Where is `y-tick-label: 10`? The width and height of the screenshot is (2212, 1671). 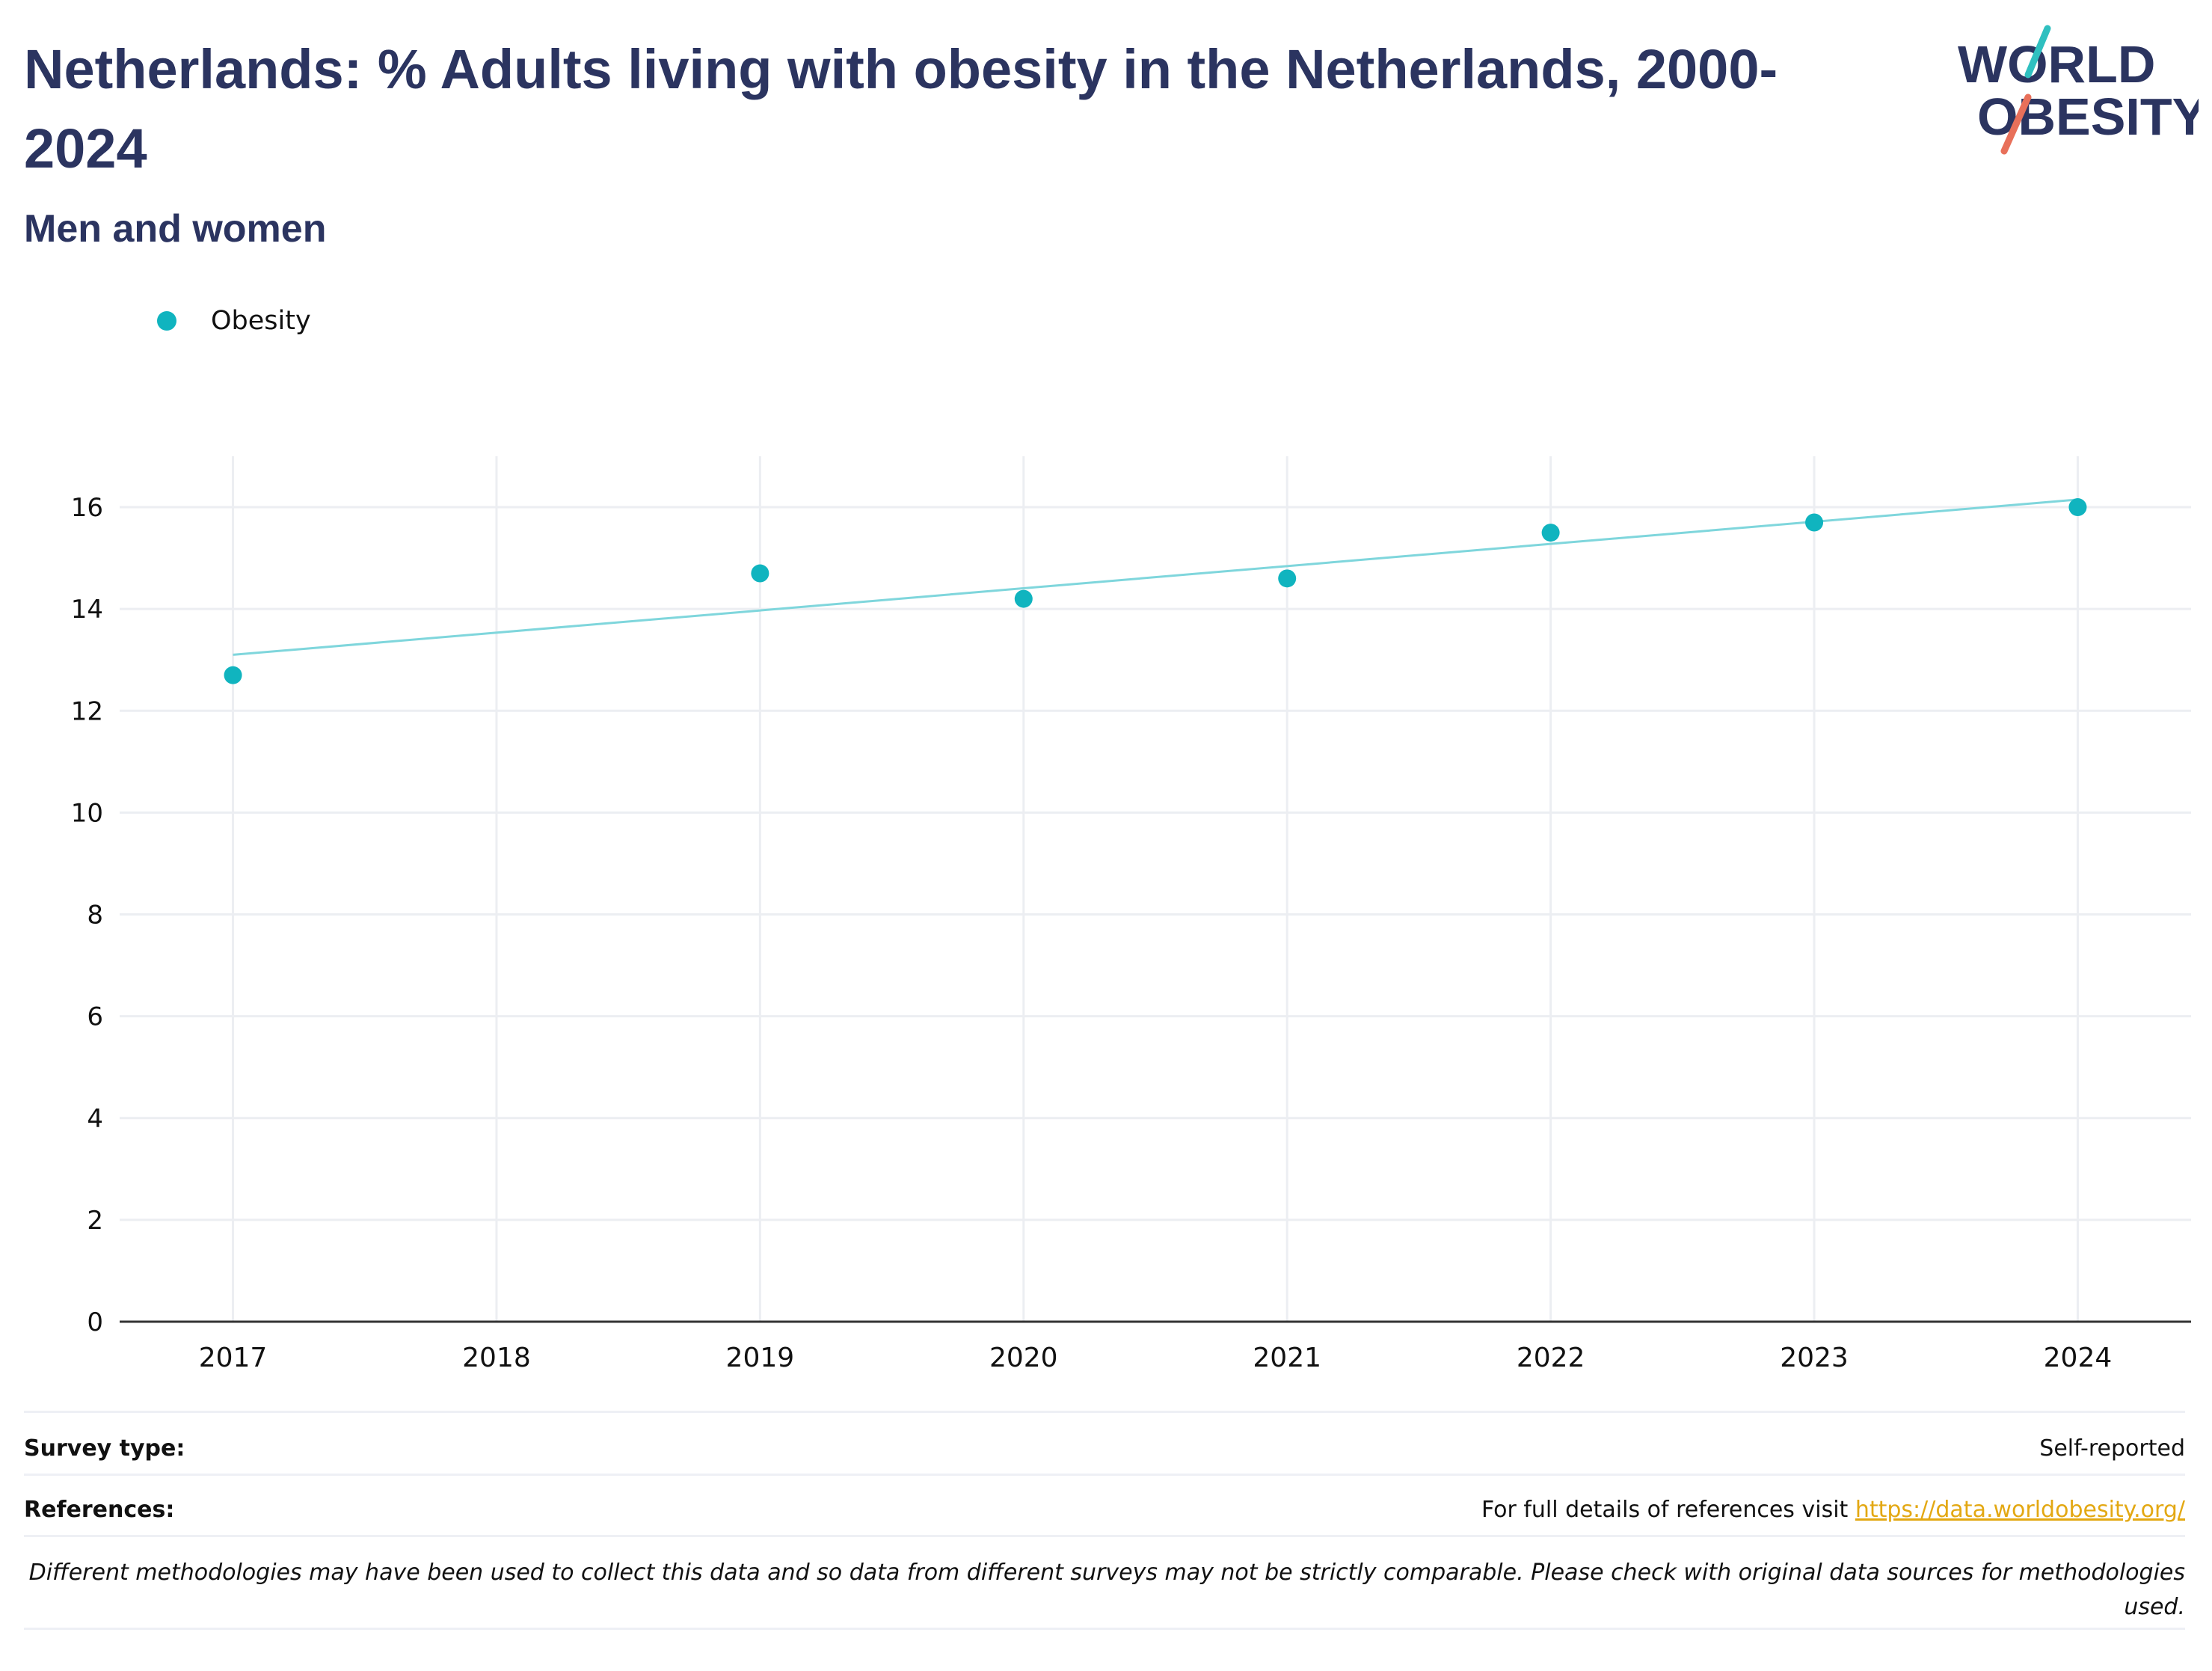
y-tick-label: 10 is located at coordinates (87, 813).